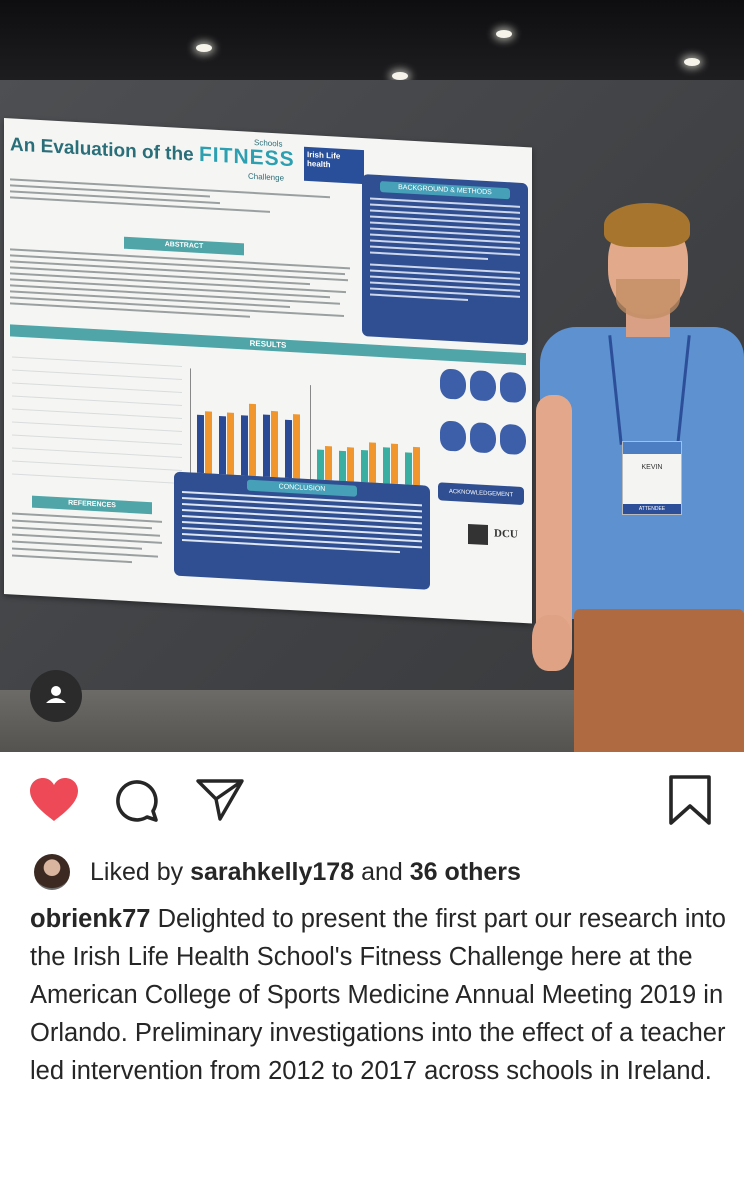 The height and width of the screenshot is (1200, 744). What do you see at coordinates (268, 143) in the screenshot?
I see `poster-title-schools: Schools` at bounding box center [268, 143].